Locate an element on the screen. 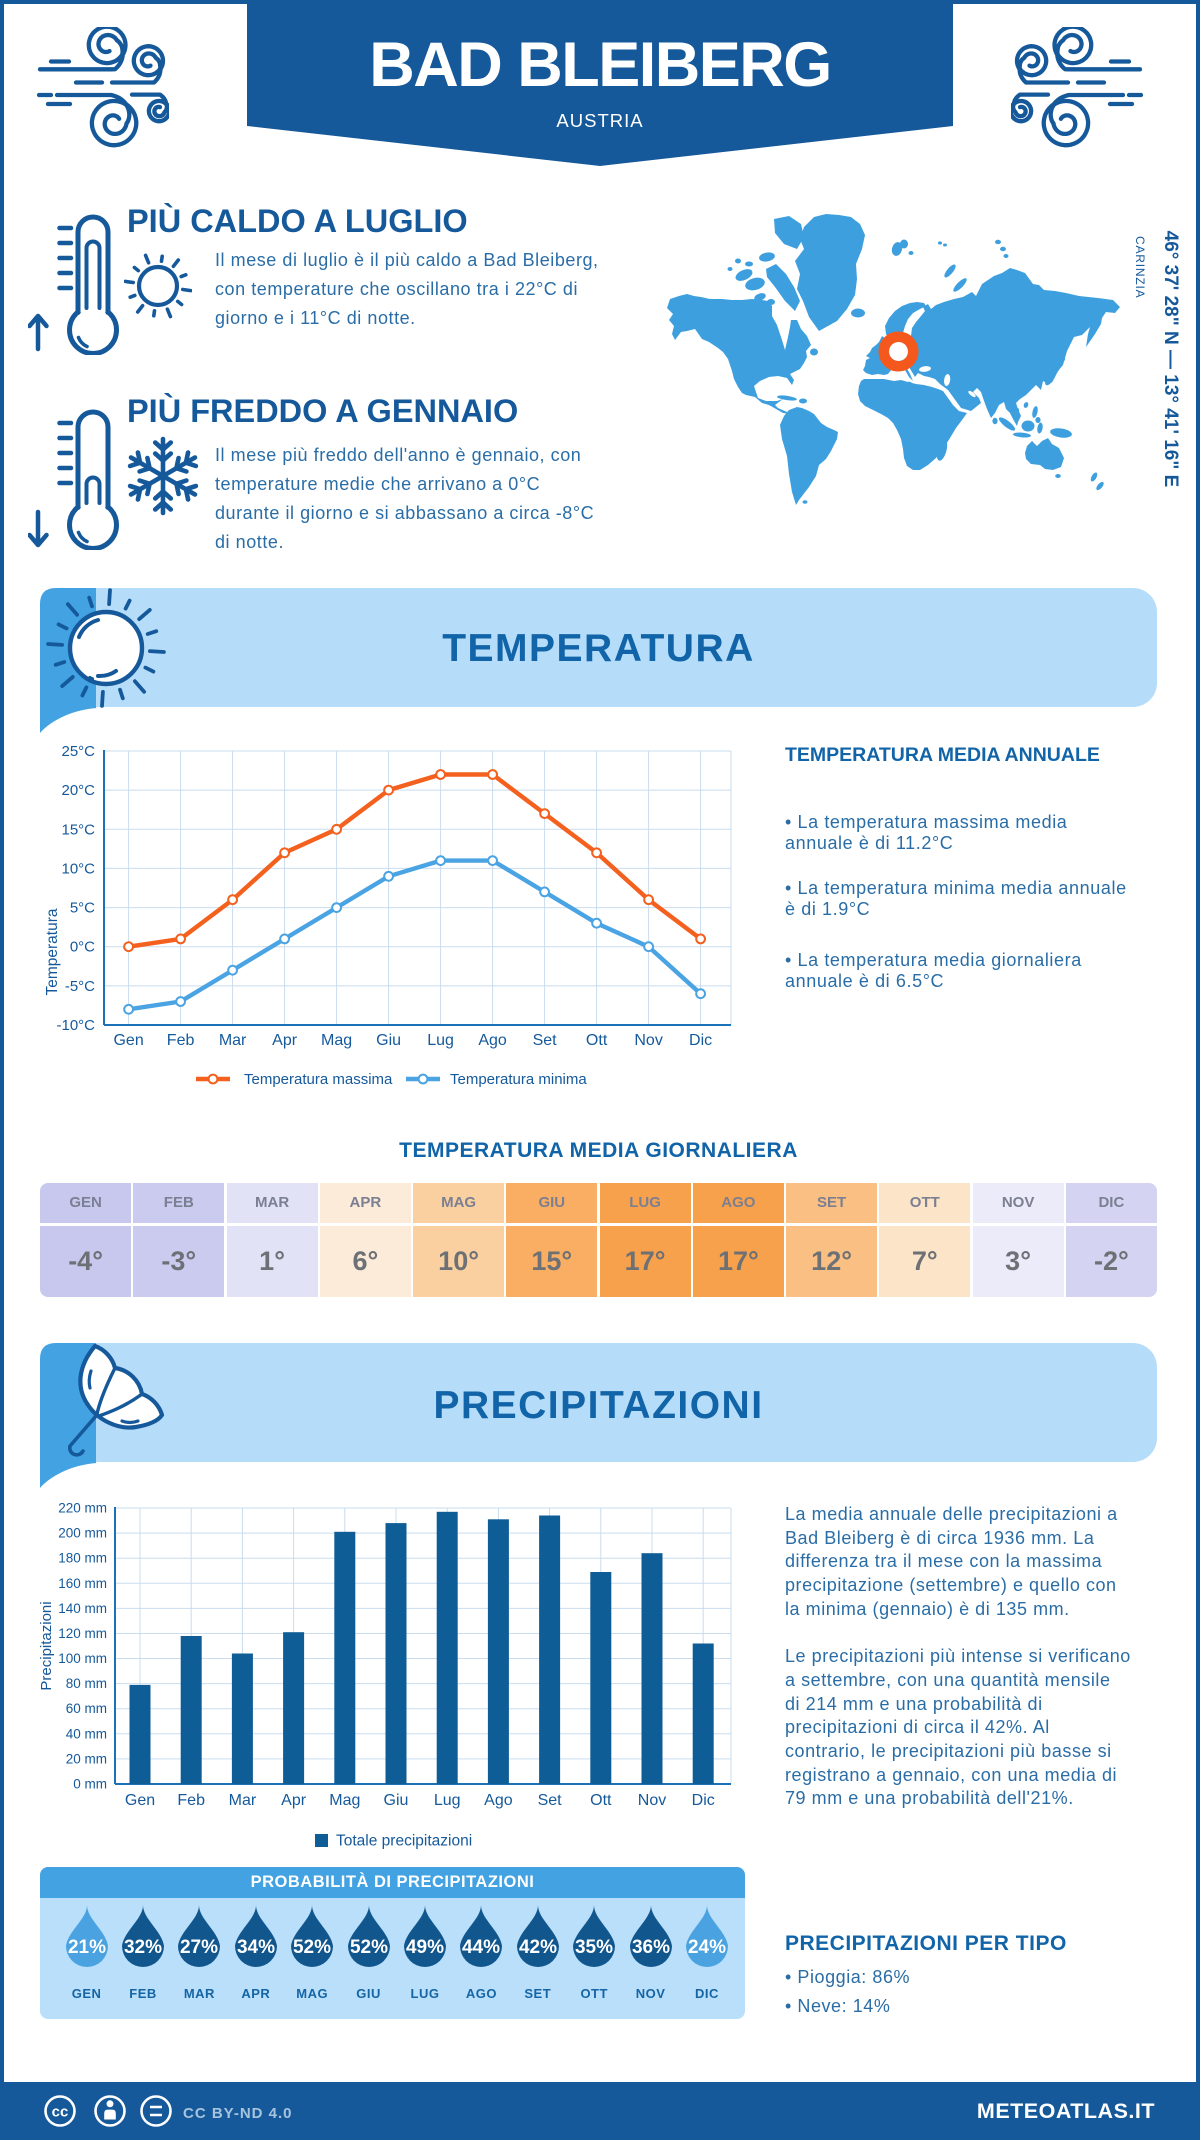  svg-text: 200 mm is located at coordinates (82, 1533).